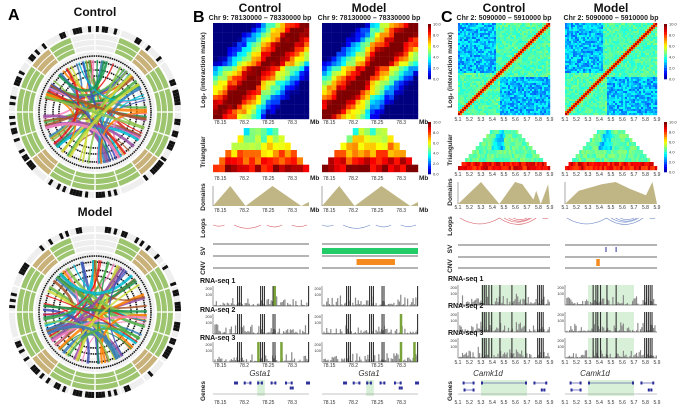  Describe the element at coordinates (504, 363) in the screenshot. I see `axis-tick-label: 5.5` at that location.